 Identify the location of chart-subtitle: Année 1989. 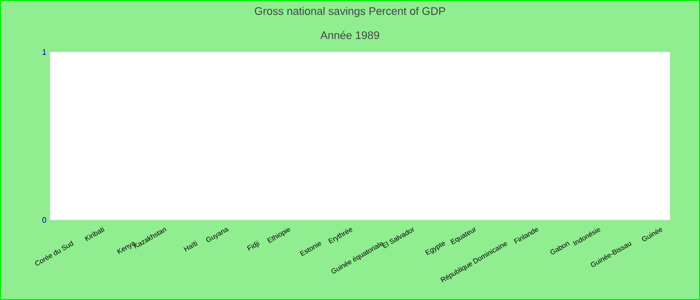
(350, 35).